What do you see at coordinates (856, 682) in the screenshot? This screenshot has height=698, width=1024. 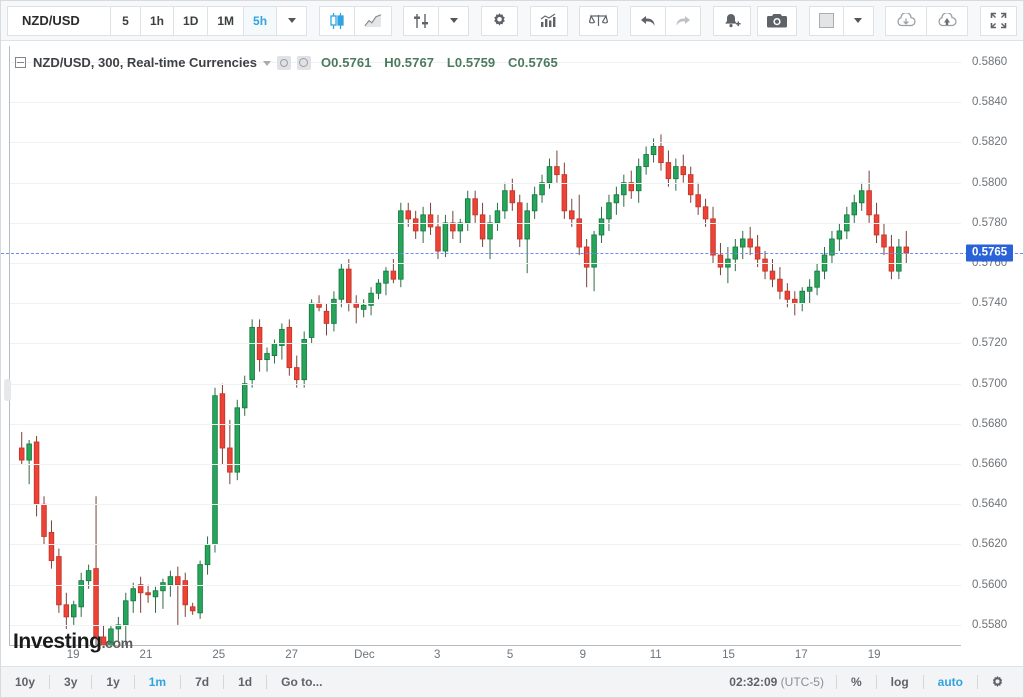 I see `percent-scale-button: %` at bounding box center [856, 682].